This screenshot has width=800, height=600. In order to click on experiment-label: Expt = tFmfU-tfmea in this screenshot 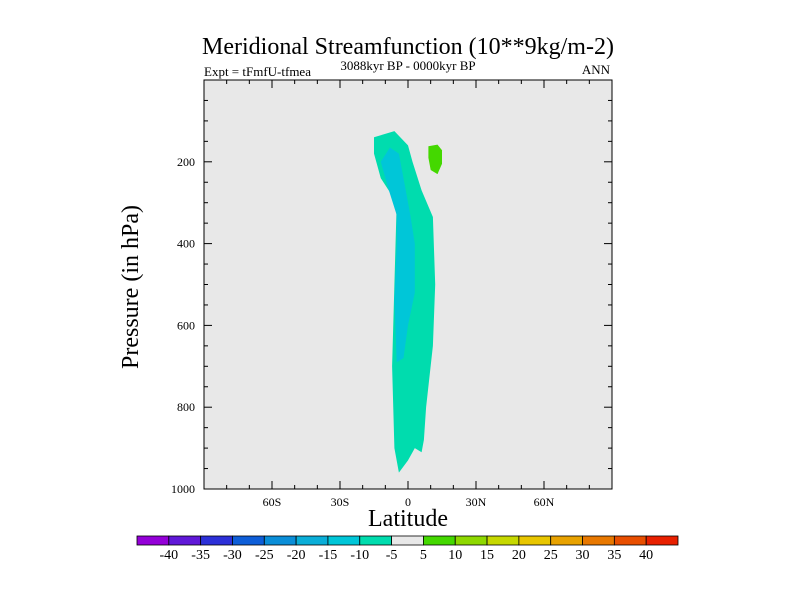, I will do `click(257, 71)`.